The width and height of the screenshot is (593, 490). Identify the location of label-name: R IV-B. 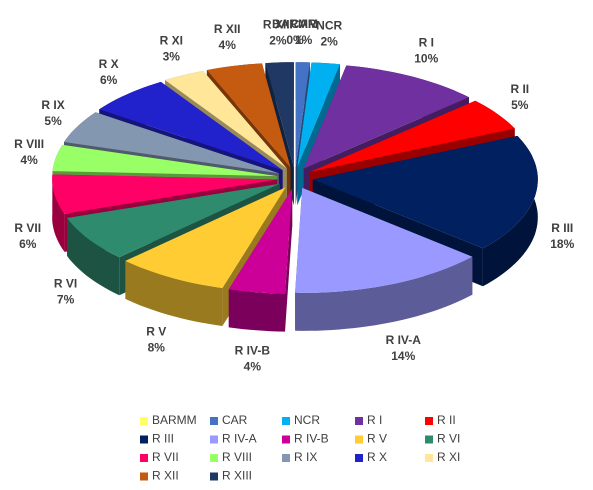
(253, 350).